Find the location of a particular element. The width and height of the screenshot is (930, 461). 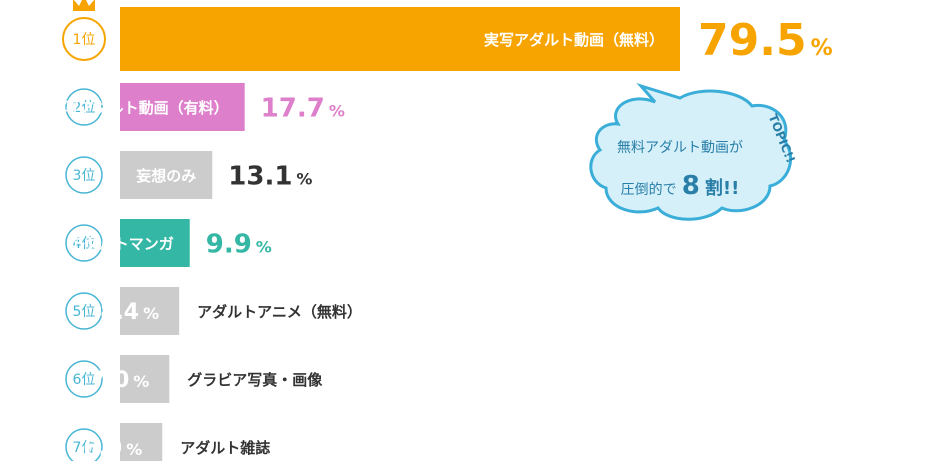

callout-line2-big: 8 is located at coordinates (691, 186).